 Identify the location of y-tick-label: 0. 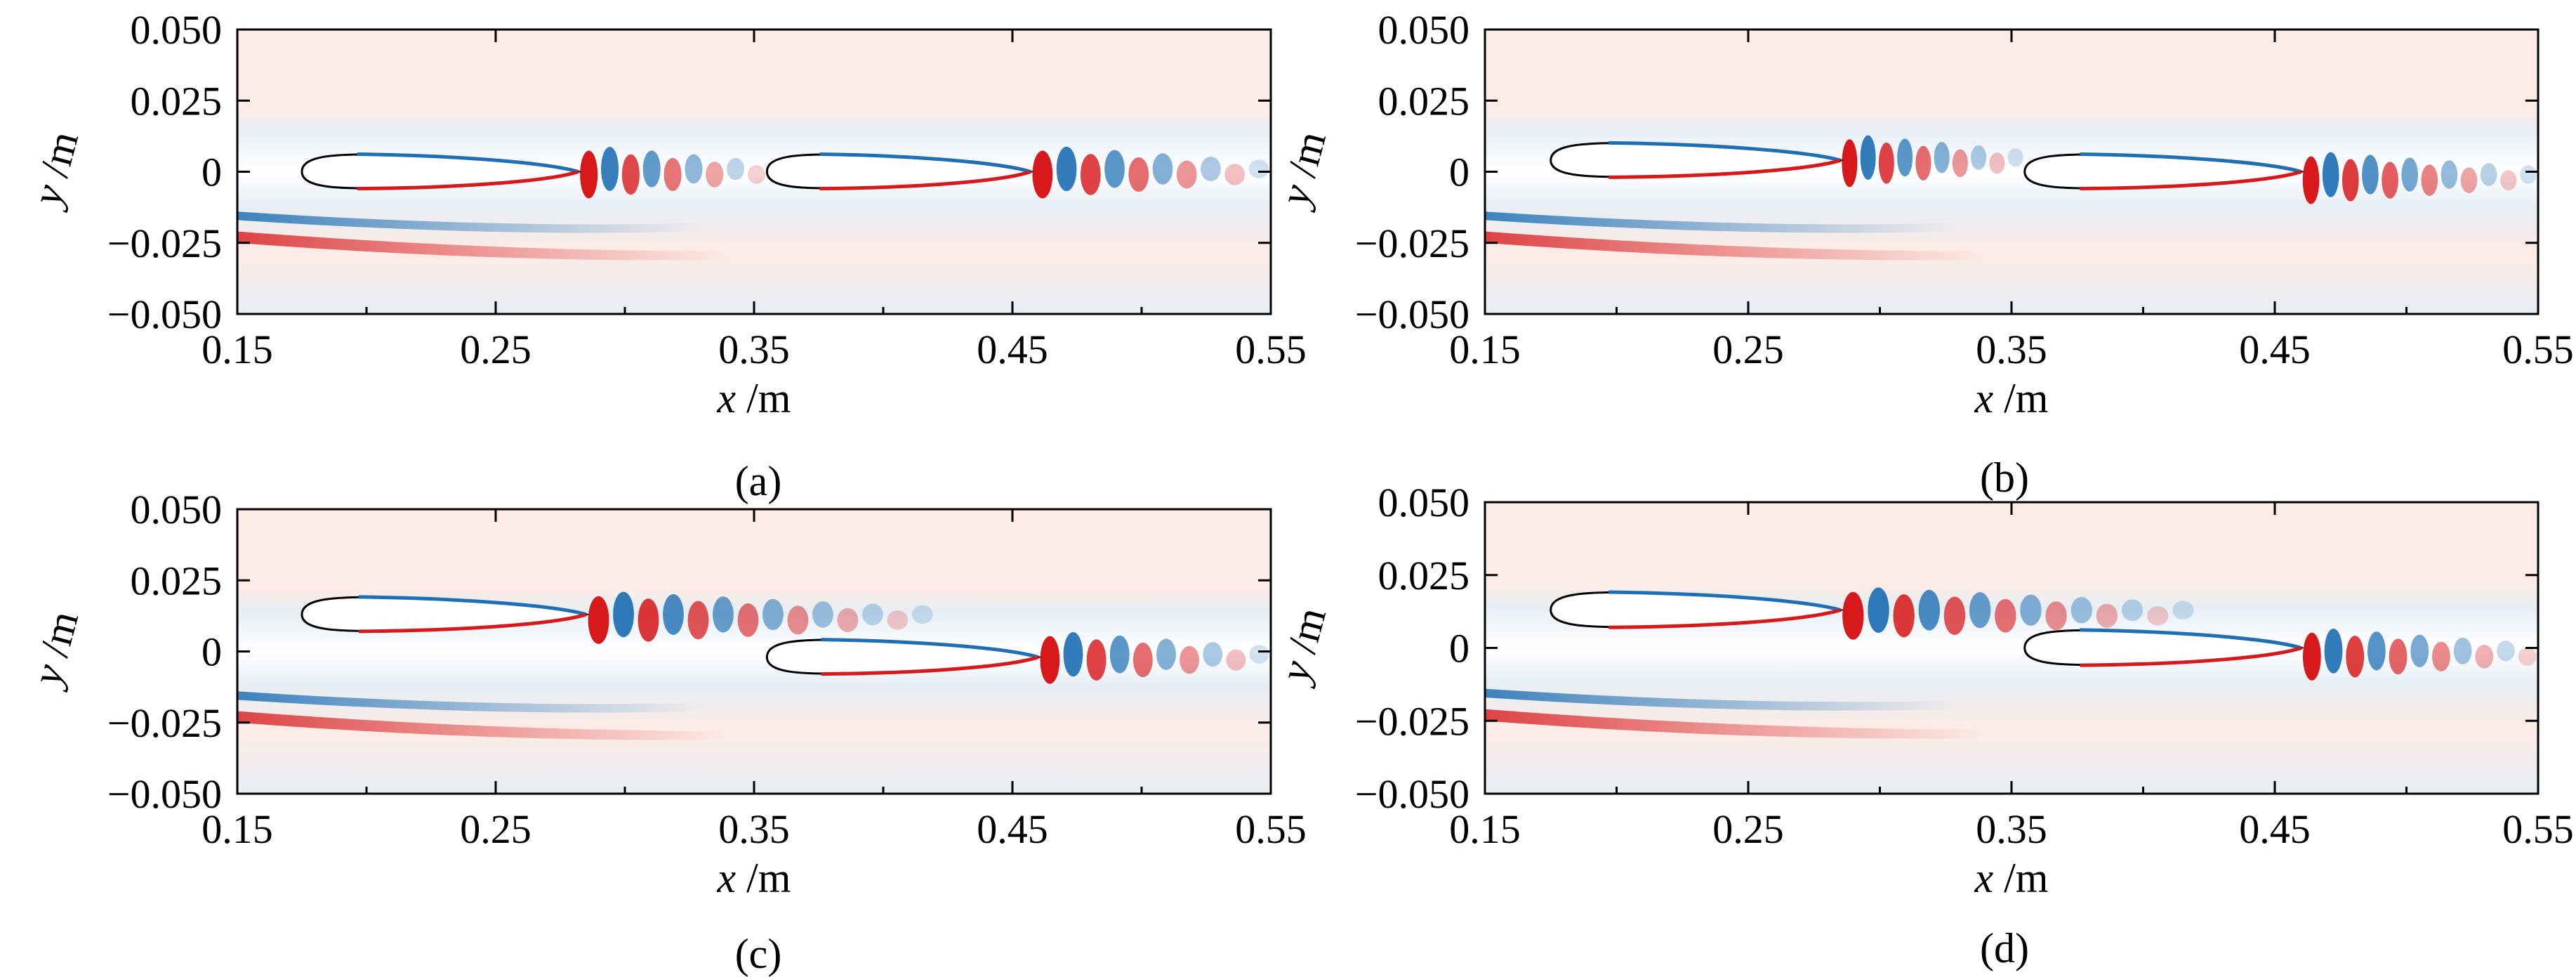
(1459, 648).